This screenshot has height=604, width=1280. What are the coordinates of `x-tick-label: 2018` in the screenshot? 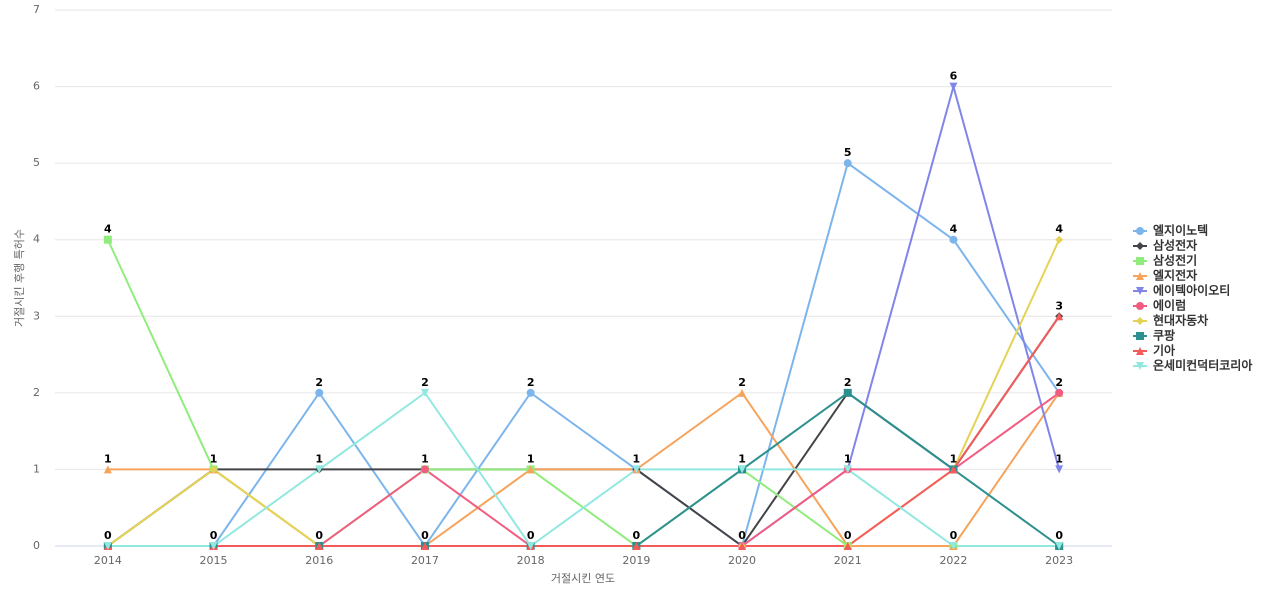 It's located at (531, 560).